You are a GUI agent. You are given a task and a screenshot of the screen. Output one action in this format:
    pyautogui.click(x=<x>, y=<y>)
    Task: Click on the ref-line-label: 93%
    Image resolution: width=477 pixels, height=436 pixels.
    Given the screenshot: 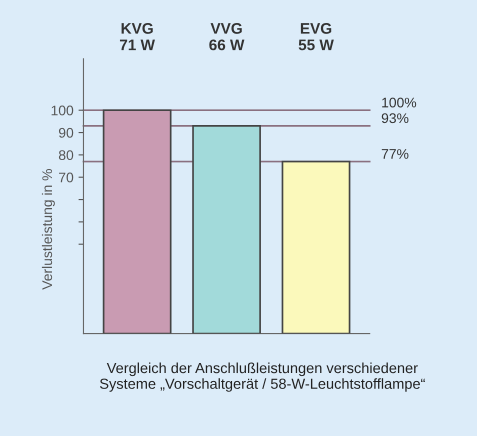 What is the action you would take?
    pyautogui.click(x=395, y=118)
    